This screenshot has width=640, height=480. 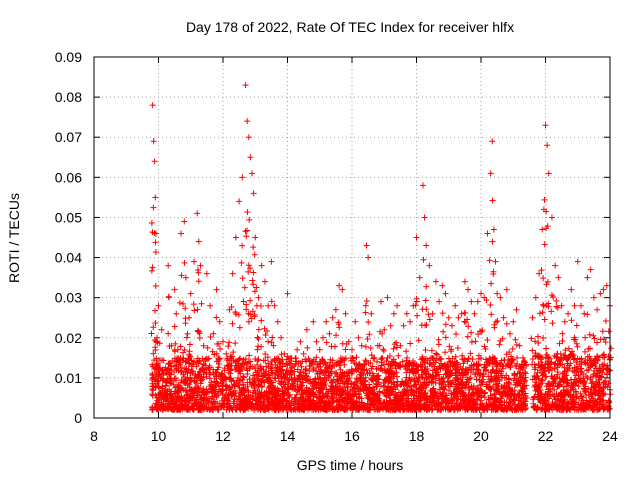 What do you see at coordinates (68, 258) in the screenshot?
I see `y-tick-label: 0.04` at bounding box center [68, 258].